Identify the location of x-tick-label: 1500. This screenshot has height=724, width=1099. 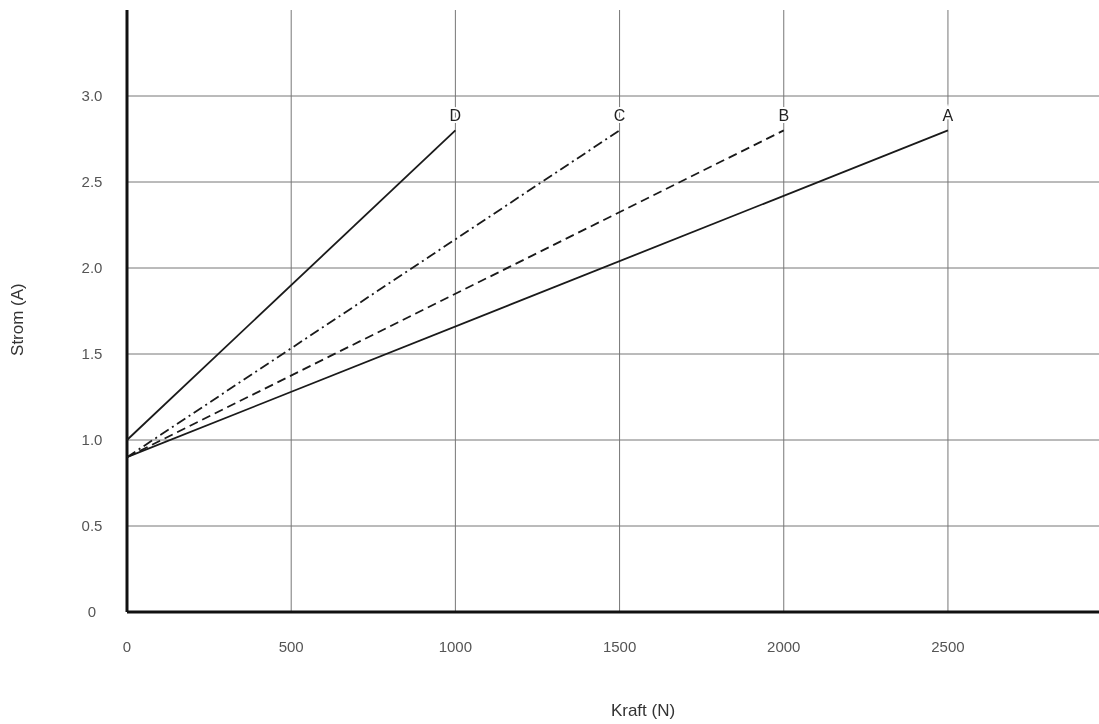
(619, 646).